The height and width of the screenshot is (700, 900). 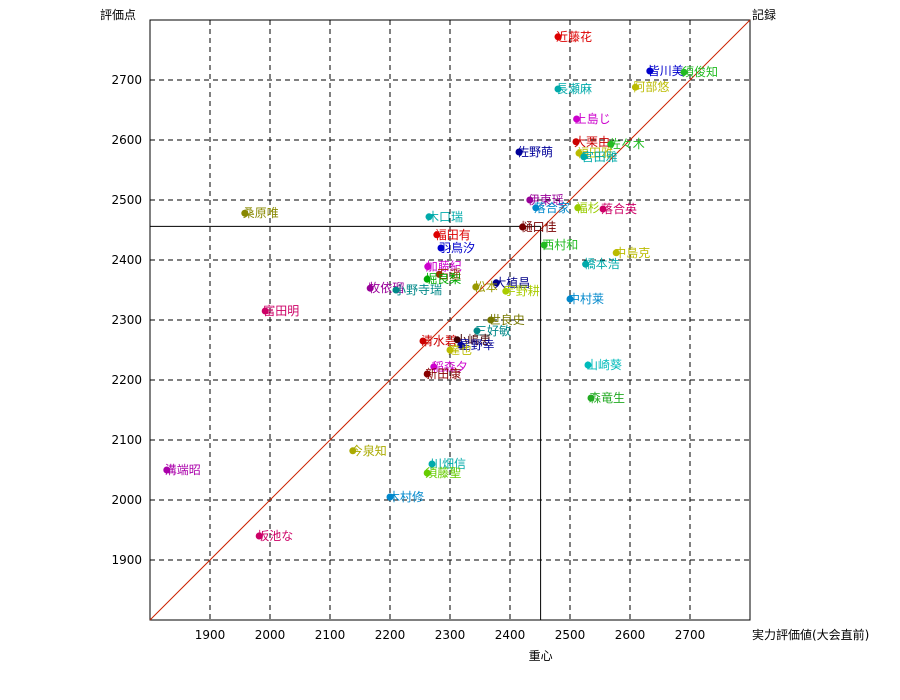 I want to click on point-label: 世良史, so click(x=507, y=319).